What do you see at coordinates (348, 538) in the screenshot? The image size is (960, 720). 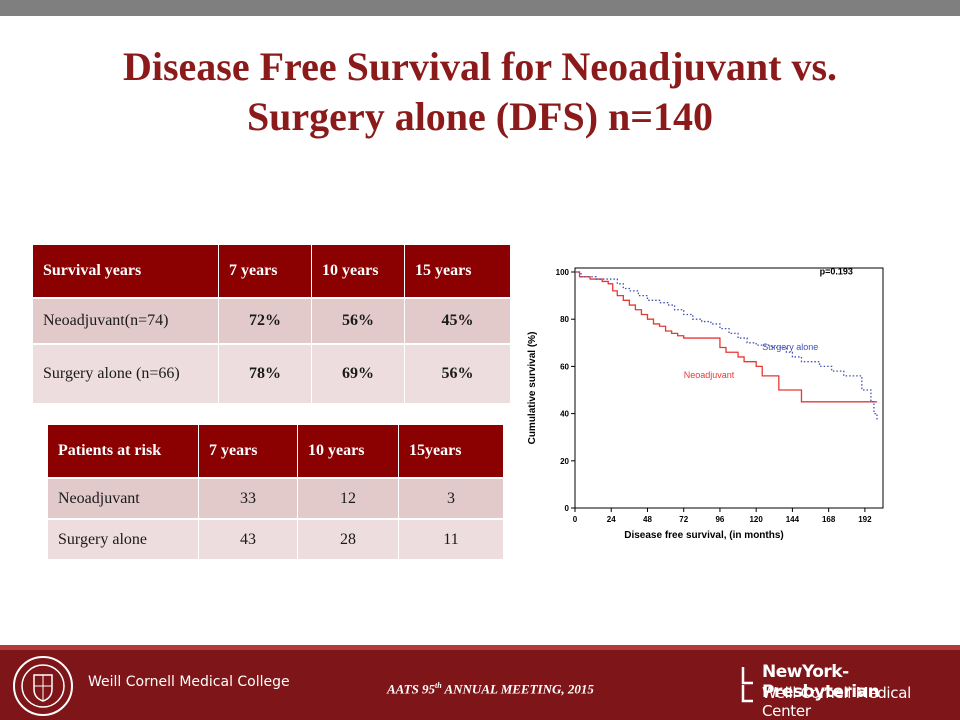 I see `table-cell: 28` at bounding box center [348, 538].